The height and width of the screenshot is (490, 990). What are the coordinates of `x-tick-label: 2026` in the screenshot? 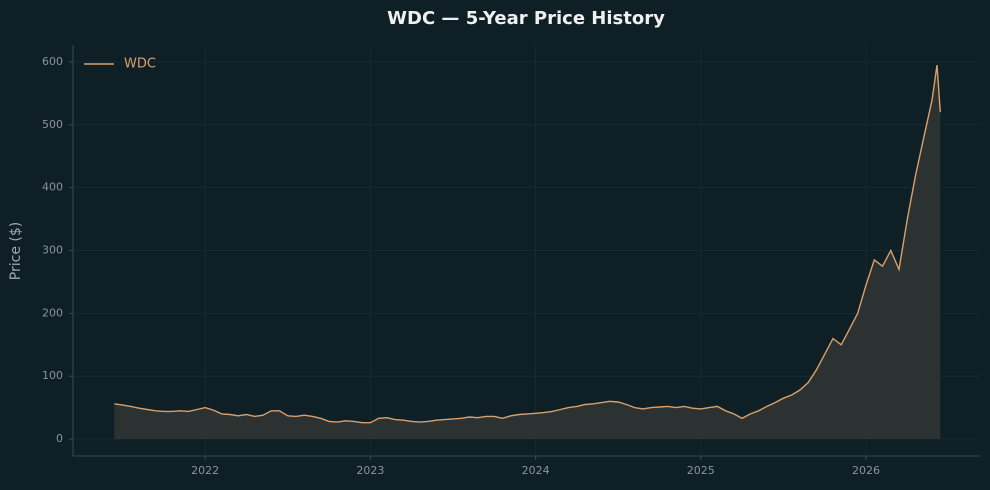 It's located at (866, 470).